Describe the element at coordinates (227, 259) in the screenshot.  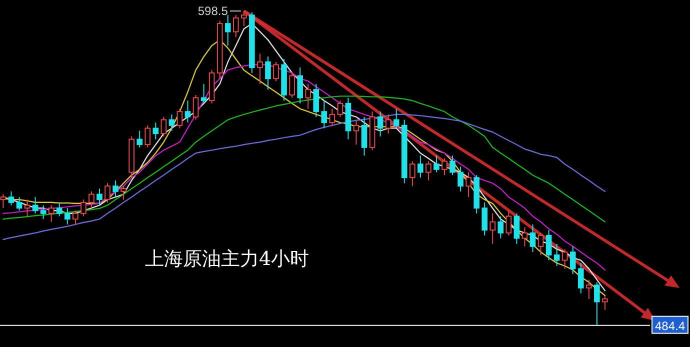
I see `annotation: 上海原油主力4小时` at that location.